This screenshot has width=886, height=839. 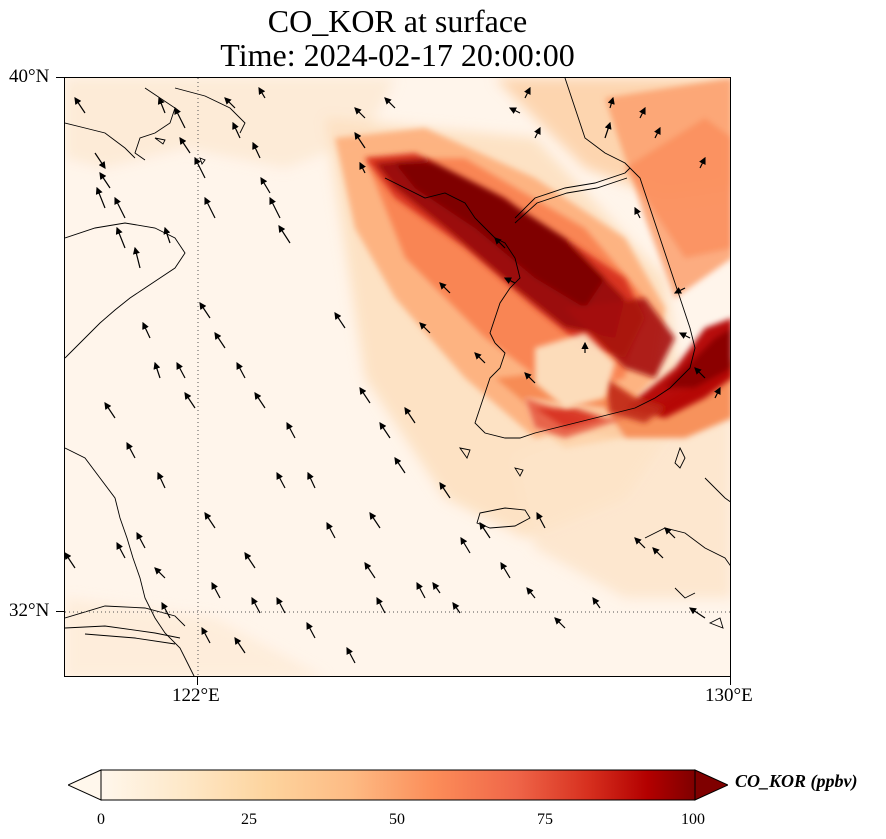 What do you see at coordinates (729, 695) in the screenshot?
I see `lon-label-130: 130°E` at bounding box center [729, 695].